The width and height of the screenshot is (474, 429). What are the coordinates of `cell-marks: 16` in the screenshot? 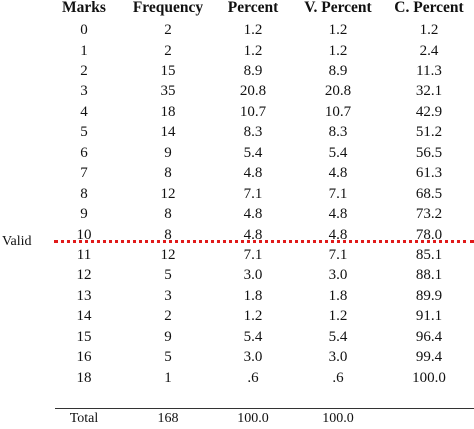 It's located at (84, 357).